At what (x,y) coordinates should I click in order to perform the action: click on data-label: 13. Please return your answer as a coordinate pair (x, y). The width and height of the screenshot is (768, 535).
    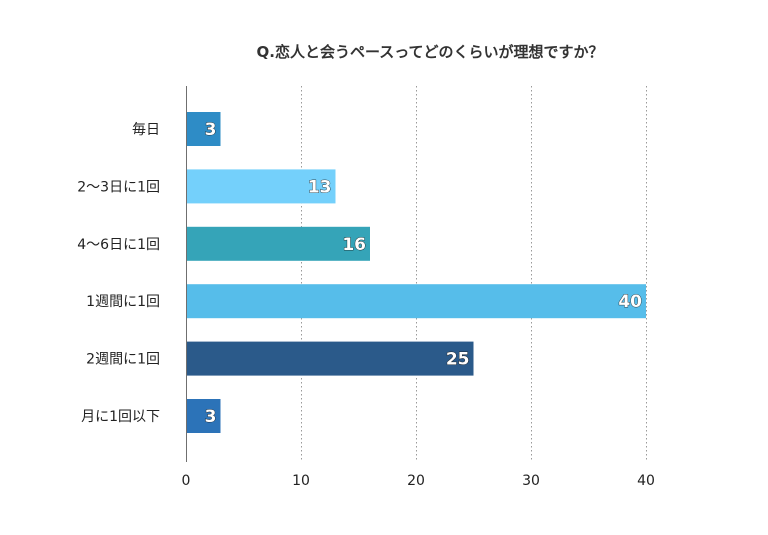
    Looking at the image, I should click on (320, 187).